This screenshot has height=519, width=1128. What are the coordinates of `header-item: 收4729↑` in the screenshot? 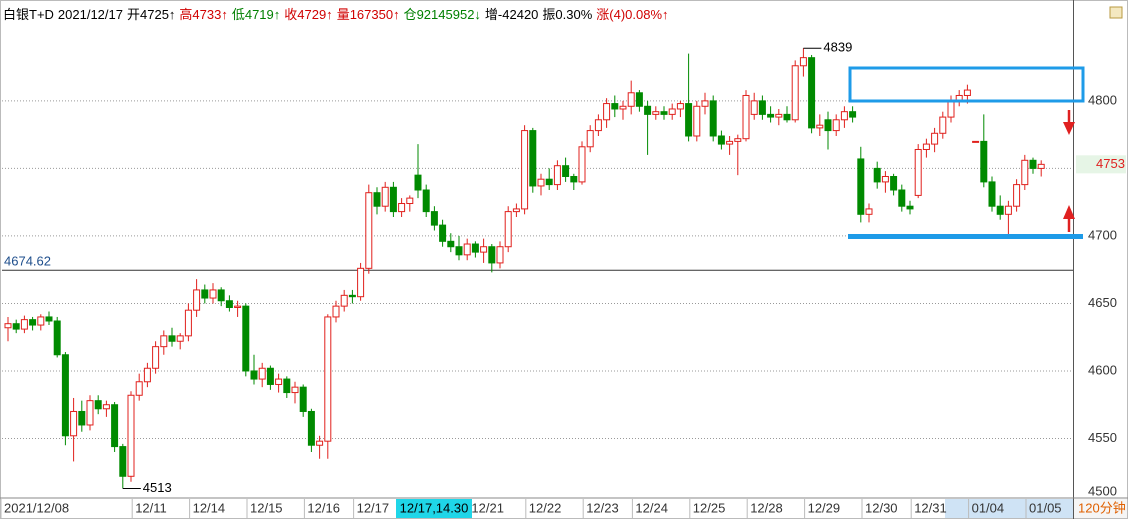 It's located at (308, 14).